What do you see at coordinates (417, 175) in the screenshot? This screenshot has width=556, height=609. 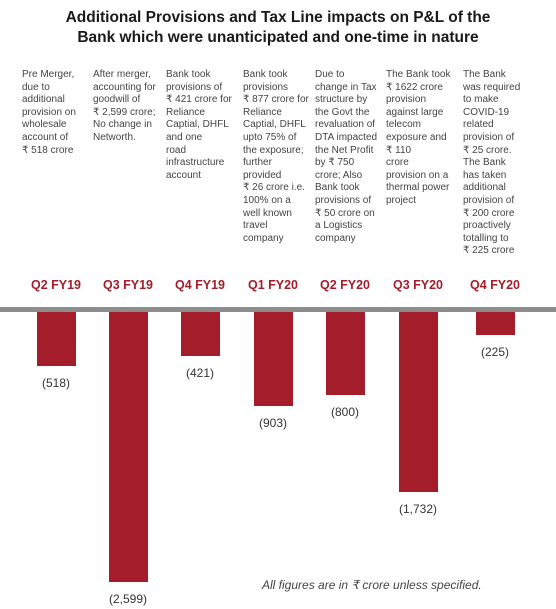 I see `description-line: provision on a` at bounding box center [417, 175].